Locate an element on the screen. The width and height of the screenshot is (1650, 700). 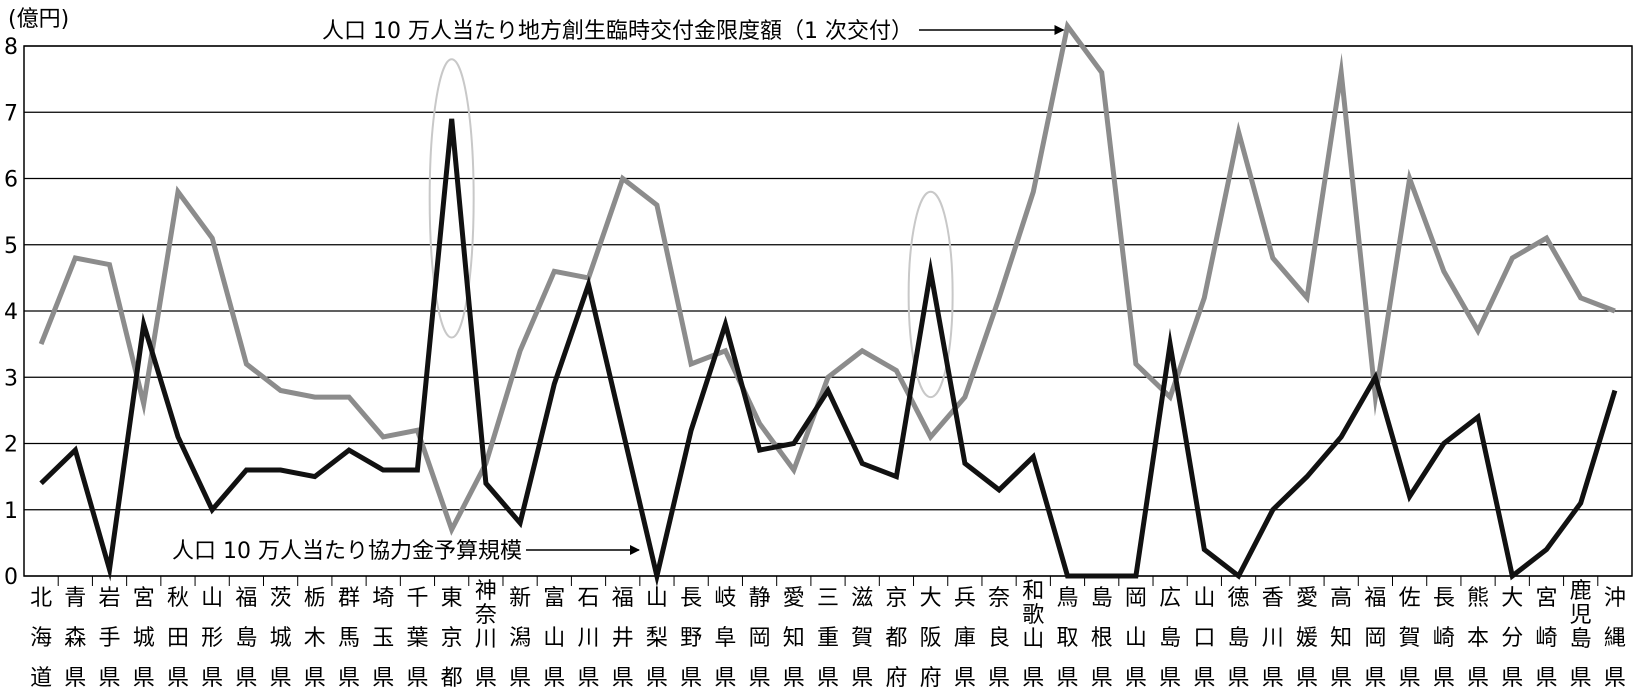
x-category-label: 滋賀県 is located at coordinates (862, 638).